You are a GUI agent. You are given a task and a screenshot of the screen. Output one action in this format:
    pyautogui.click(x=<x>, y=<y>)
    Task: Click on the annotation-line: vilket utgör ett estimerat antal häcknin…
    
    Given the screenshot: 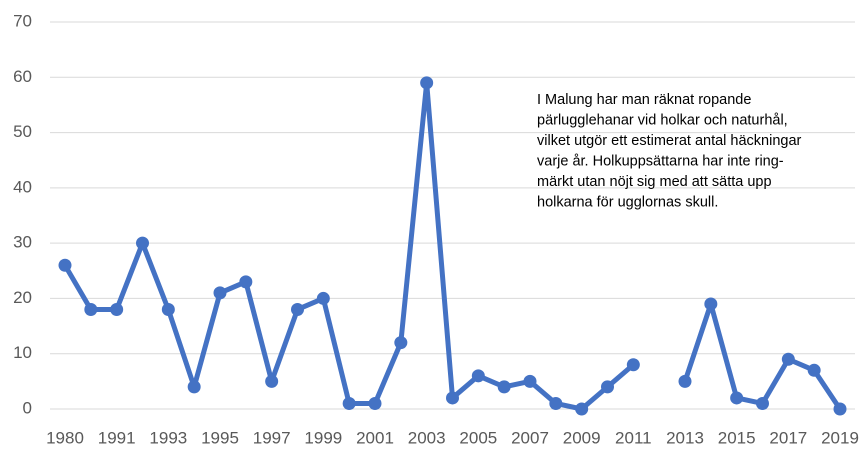 What is the action you would take?
    pyautogui.click(x=669, y=141)
    